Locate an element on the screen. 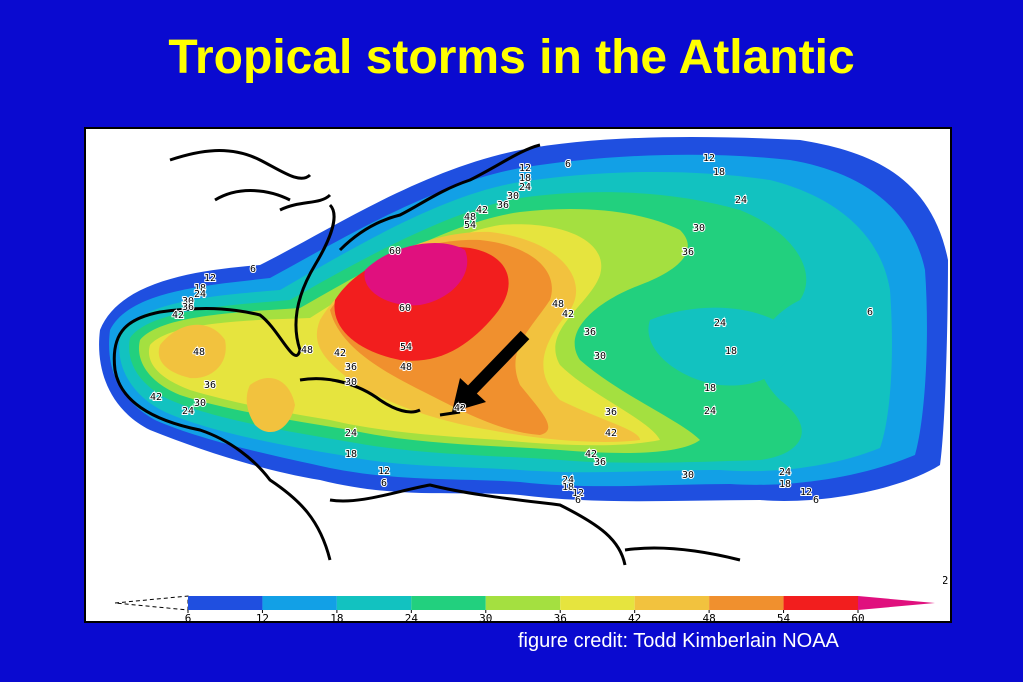 The height and width of the screenshot is (682, 1023). colorbar-tick-label: 6 is located at coordinates (188, 618).